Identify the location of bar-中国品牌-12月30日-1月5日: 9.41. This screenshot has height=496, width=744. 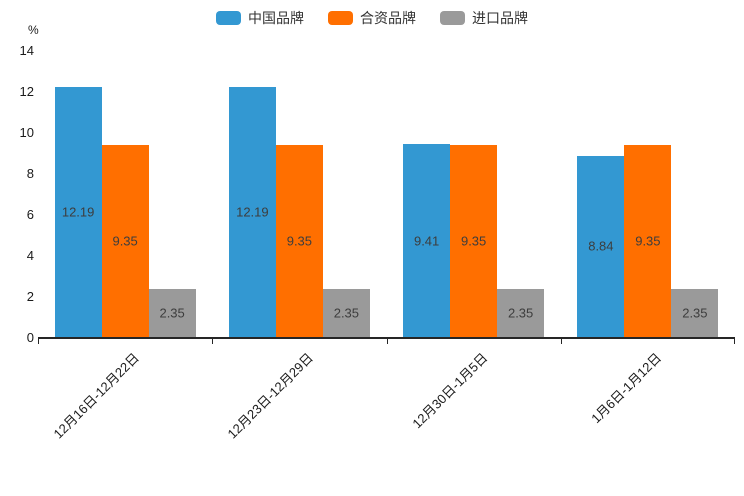
(427, 240).